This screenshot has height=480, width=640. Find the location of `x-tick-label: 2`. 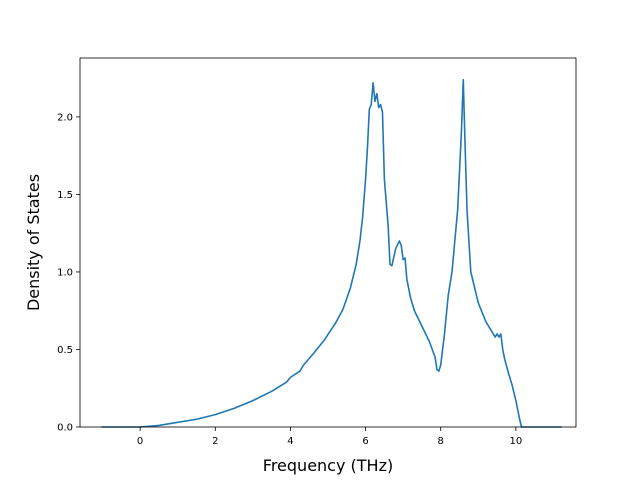

x-tick-label: 2 is located at coordinates (215, 441).